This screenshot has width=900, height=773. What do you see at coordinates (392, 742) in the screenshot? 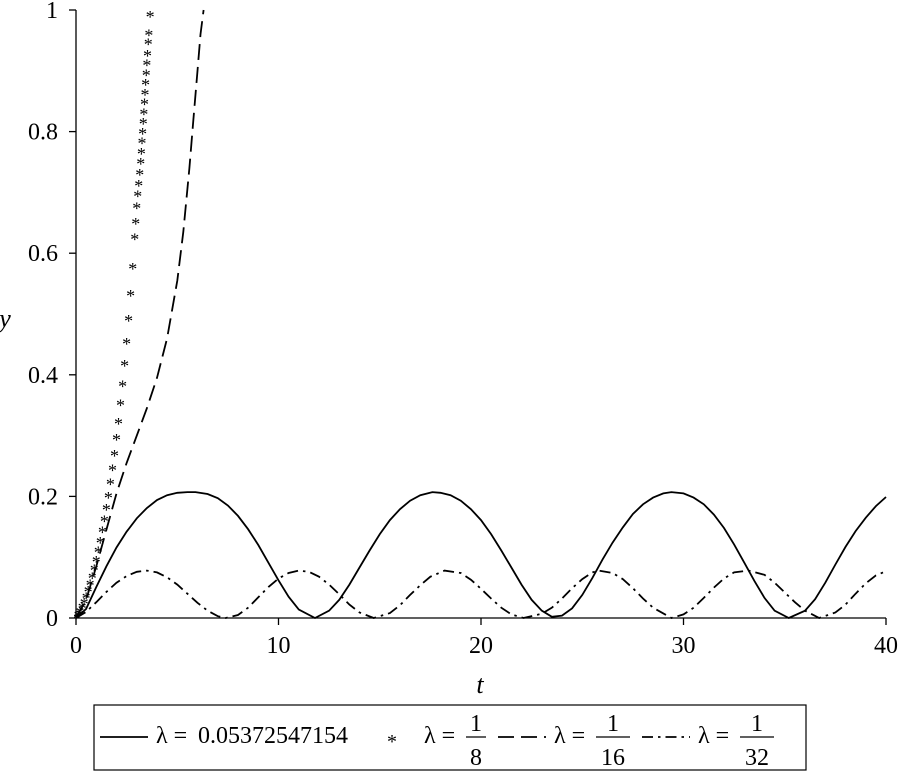
I see `legend-star-swatch: *` at bounding box center [392, 742].